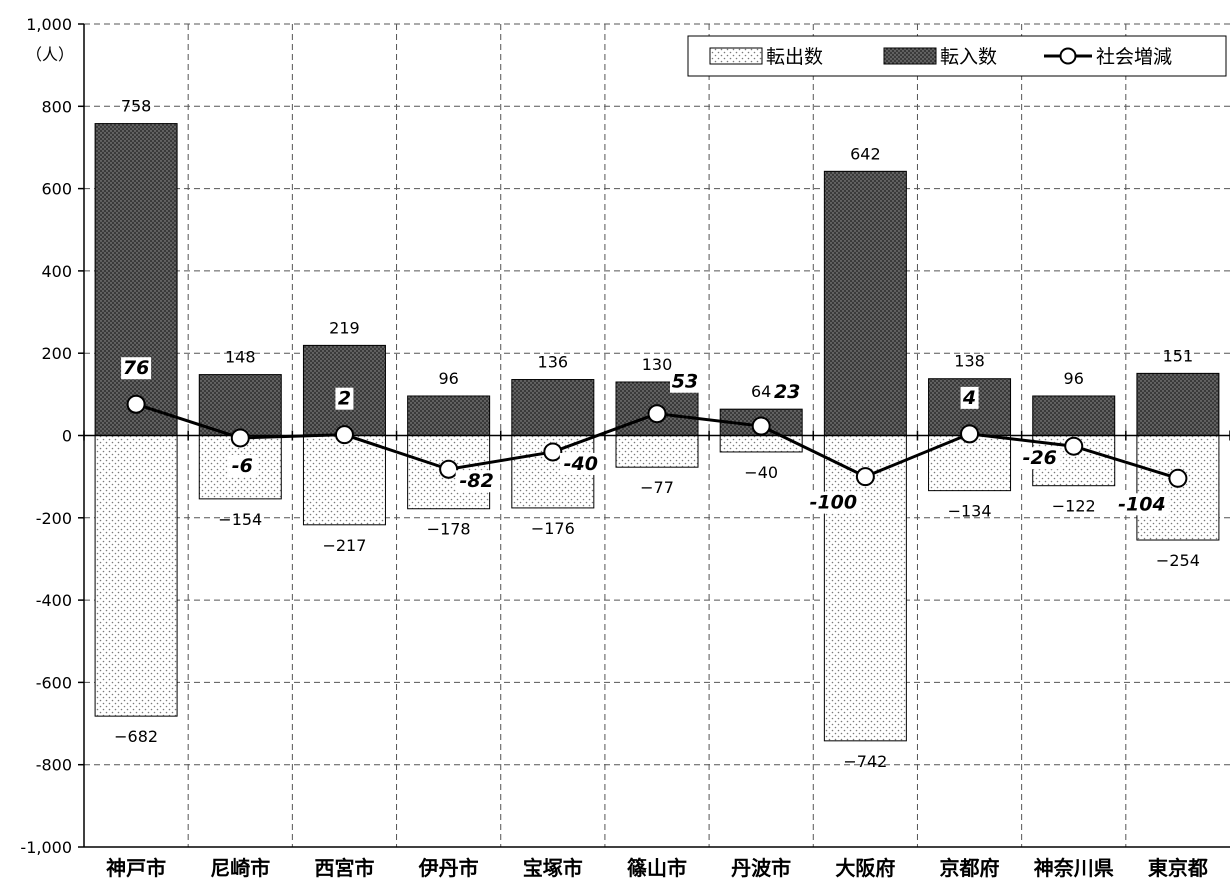 This screenshot has width=1230, height=893. What do you see at coordinates (865, 868) in the screenshot?
I see `x-category-label: 大阪府` at bounding box center [865, 868].